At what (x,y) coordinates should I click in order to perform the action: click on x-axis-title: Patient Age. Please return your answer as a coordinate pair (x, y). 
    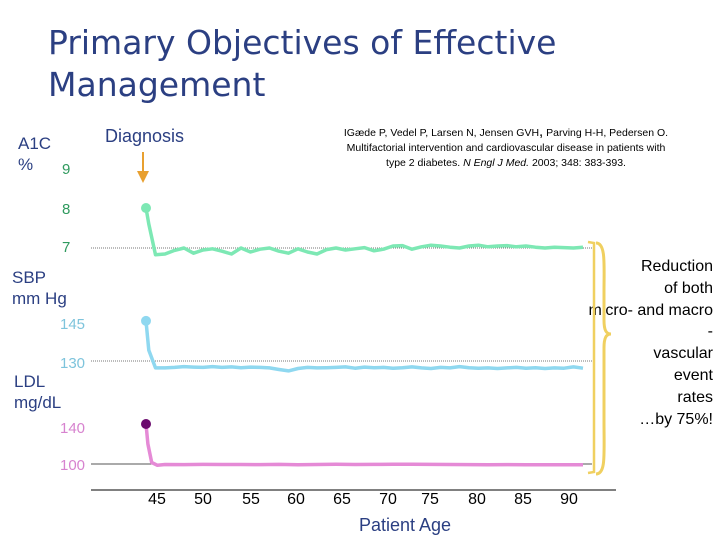
    Looking at the image, I should click on (405, 525).